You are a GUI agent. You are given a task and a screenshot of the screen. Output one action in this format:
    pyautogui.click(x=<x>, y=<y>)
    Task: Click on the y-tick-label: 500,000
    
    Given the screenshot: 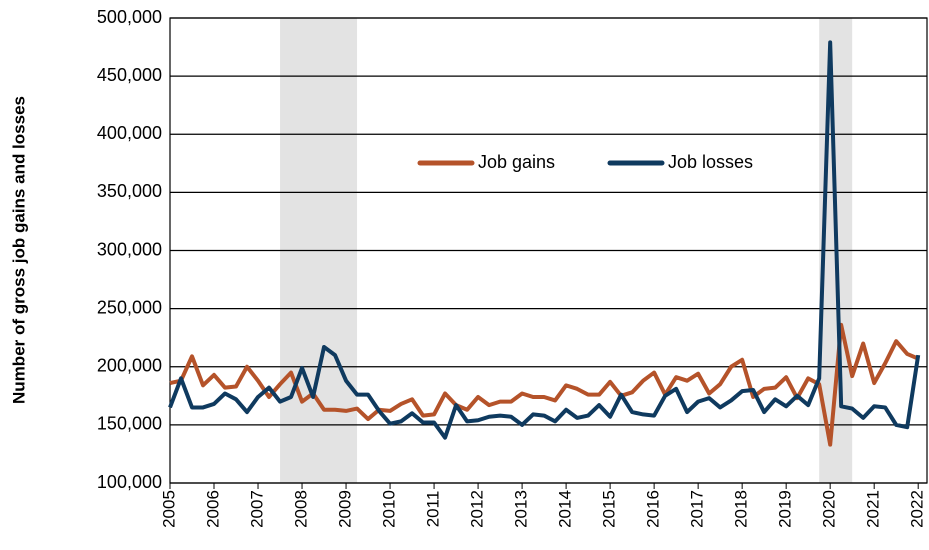 What is the action you would take?
    pyautogui.click(x=129, y=17)
    